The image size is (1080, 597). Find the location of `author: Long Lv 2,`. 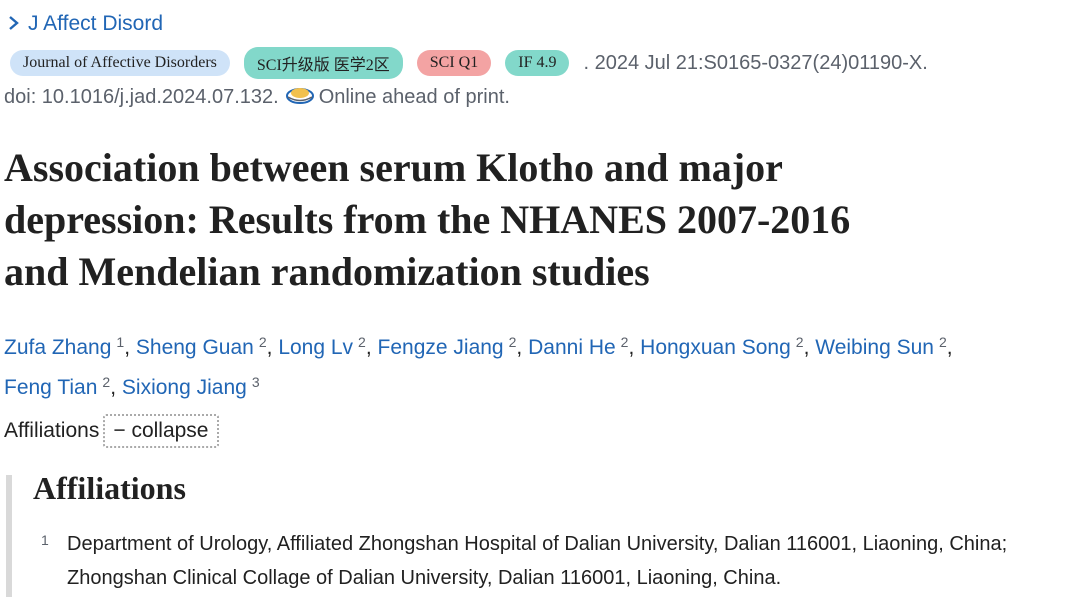

author: Long Lv 2, is located at coordinates (325, 346).